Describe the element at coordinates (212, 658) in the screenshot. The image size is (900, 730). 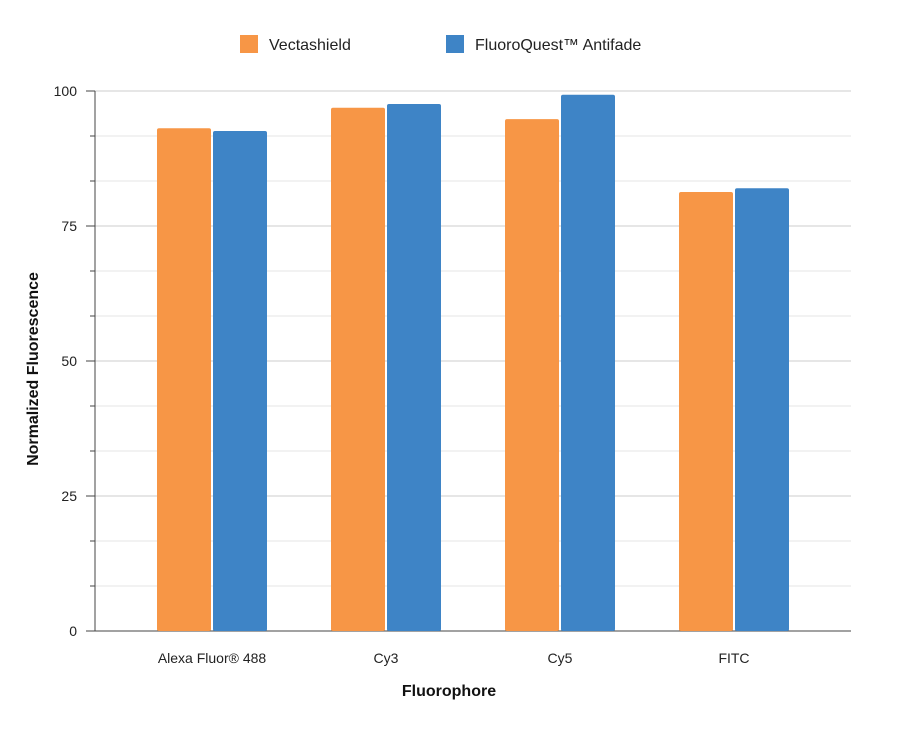
I see `x-tick-label: Alexa Fluor® 488` at that location.